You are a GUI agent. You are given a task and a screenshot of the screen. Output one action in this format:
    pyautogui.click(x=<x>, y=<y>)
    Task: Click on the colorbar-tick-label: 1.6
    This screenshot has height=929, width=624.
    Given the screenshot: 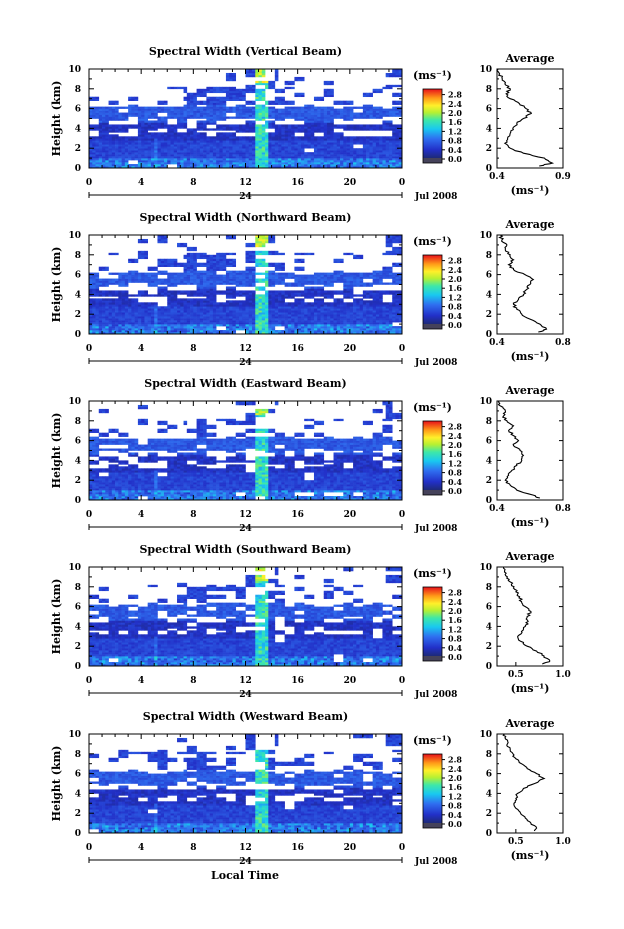 What is the action you would take?
    pyautogui.click(x=455, y=620)
    